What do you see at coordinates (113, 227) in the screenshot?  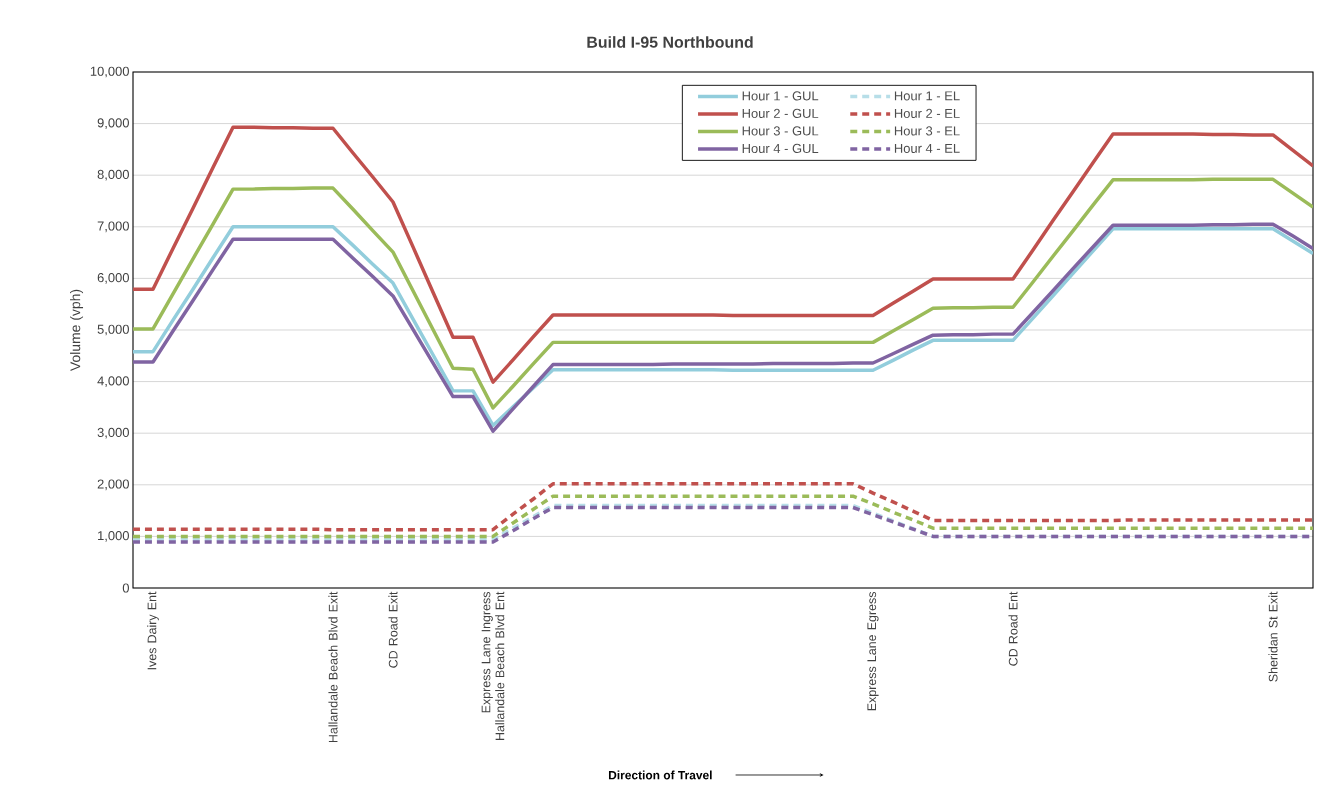 I see `y-tick-label: 7,000` at bounding box center [113, 227].